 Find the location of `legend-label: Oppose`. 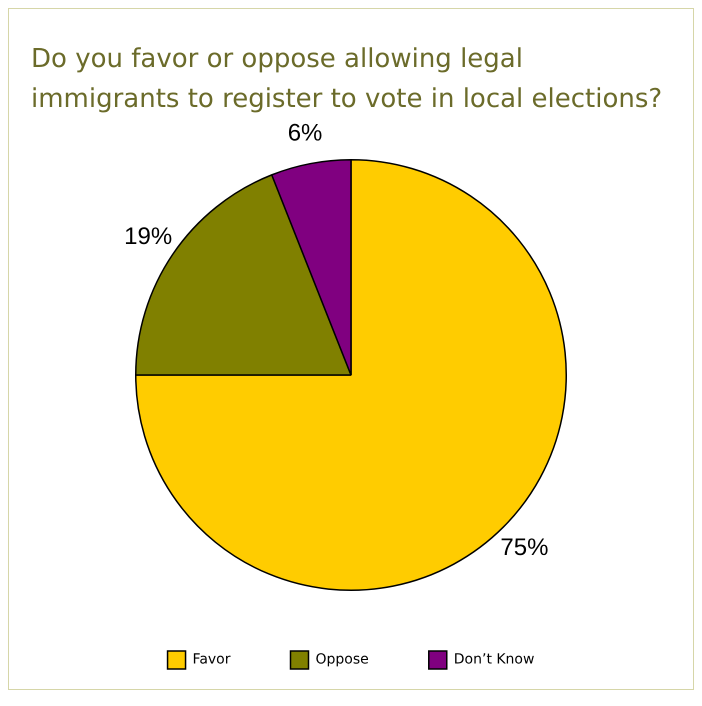

legend-label: Oppose is located at coordinates (342, 660).